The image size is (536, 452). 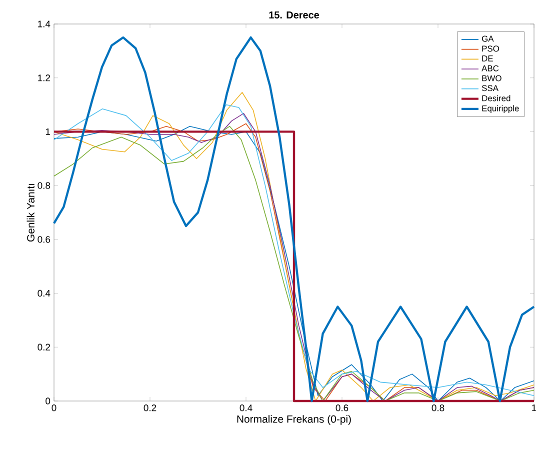 I want to click on x-tick-label: 1, so click(x=534, y=408).